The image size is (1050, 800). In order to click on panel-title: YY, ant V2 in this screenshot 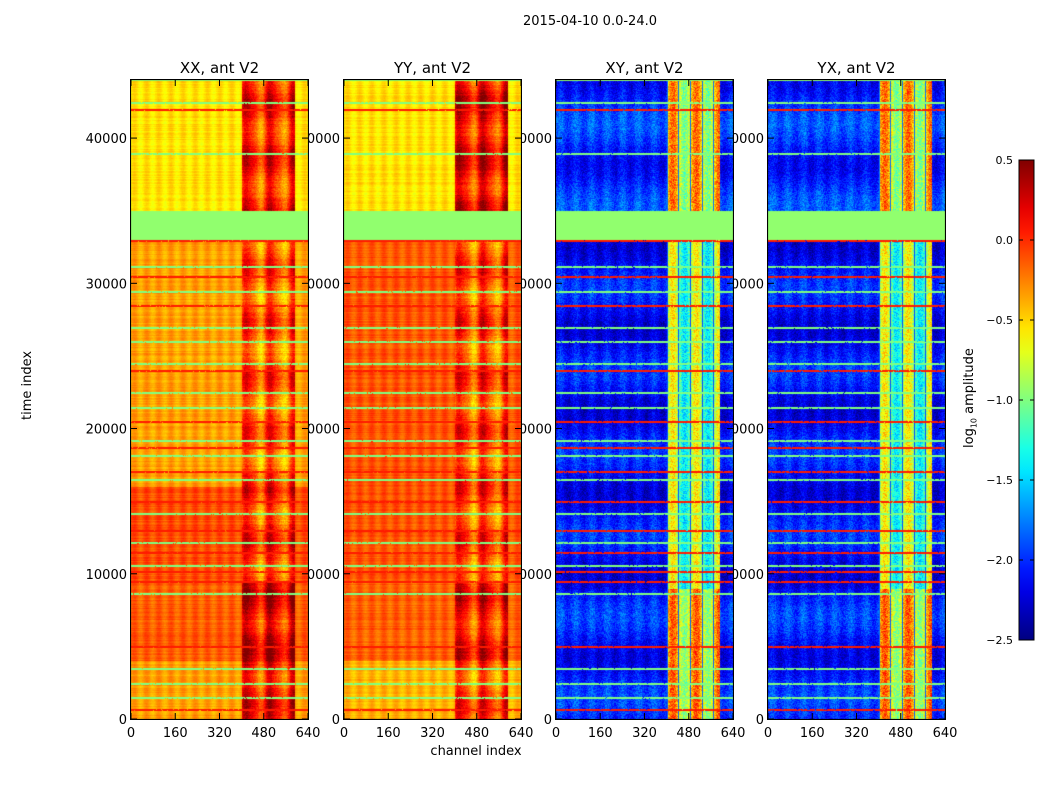, I will do `click(432, 68)`.